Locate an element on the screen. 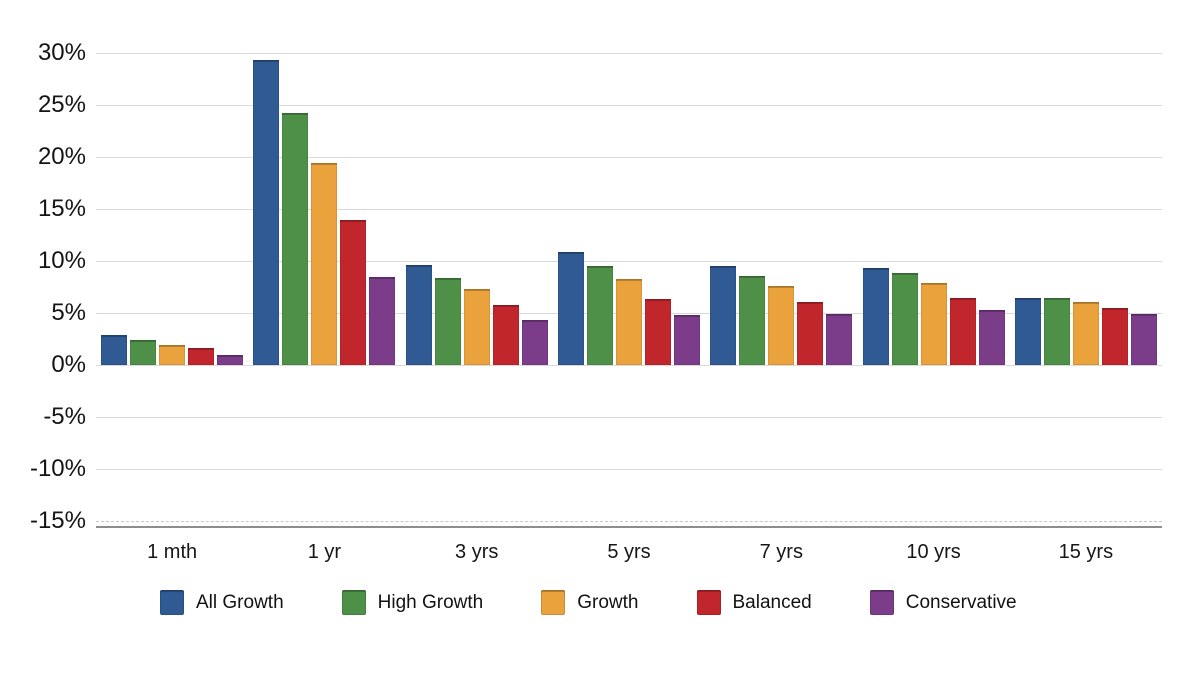  bar-all-growth-1-mth is located at coordinates (114, 349).